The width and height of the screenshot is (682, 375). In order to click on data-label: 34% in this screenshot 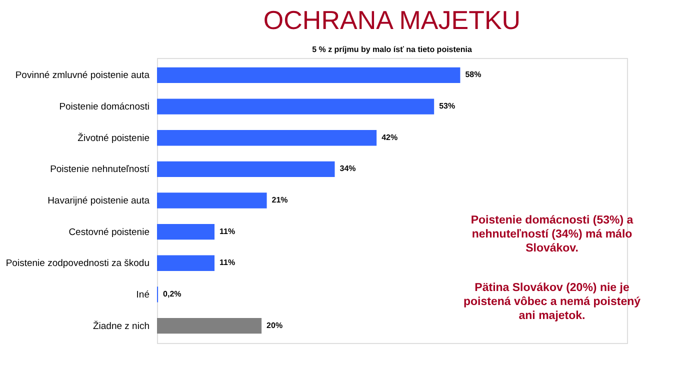, I will do `click(348, 169)`.